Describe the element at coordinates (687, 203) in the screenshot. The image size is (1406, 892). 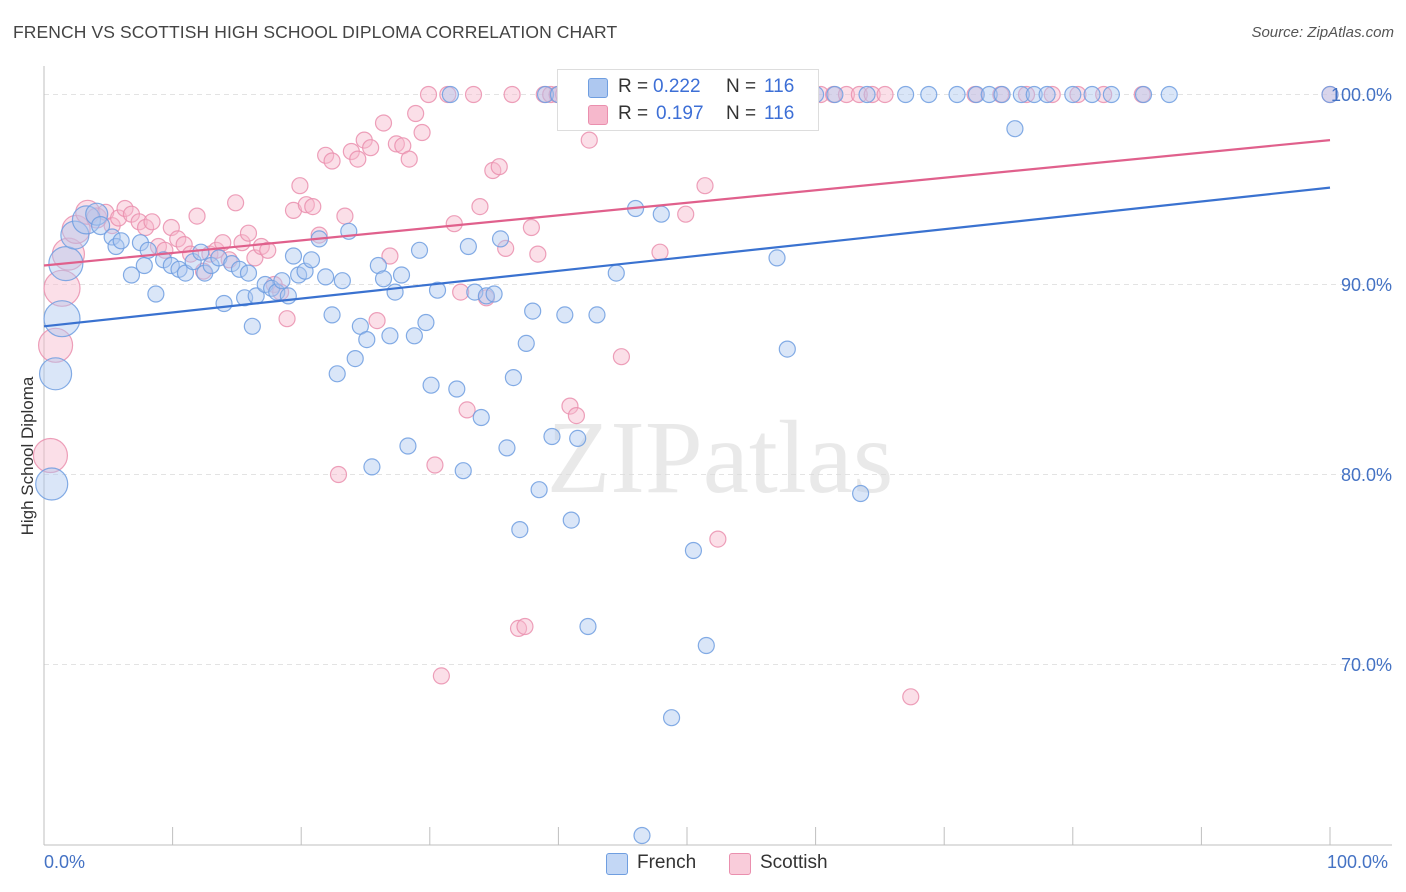
I see `scottish-trend-line` at that location.